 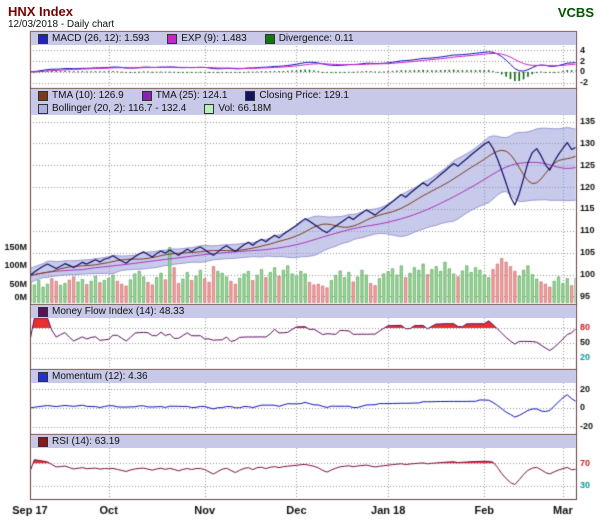 I want to click on volume-legend-item: Vol: 66.18M, so click(x=237, y=108).